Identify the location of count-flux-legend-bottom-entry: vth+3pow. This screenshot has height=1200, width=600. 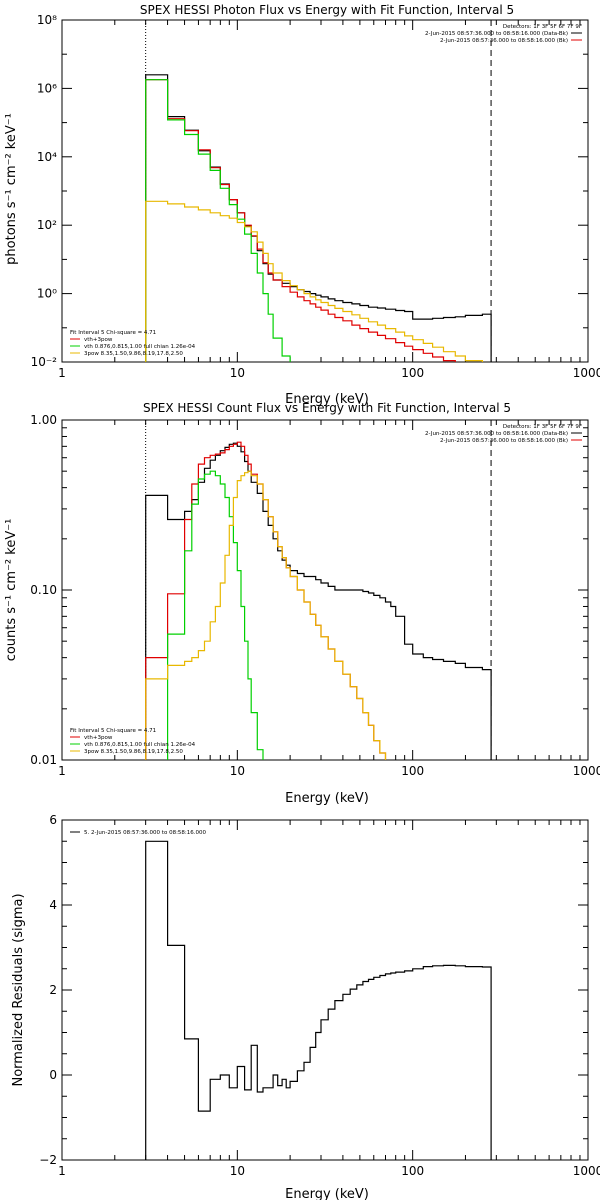
(98, 738).